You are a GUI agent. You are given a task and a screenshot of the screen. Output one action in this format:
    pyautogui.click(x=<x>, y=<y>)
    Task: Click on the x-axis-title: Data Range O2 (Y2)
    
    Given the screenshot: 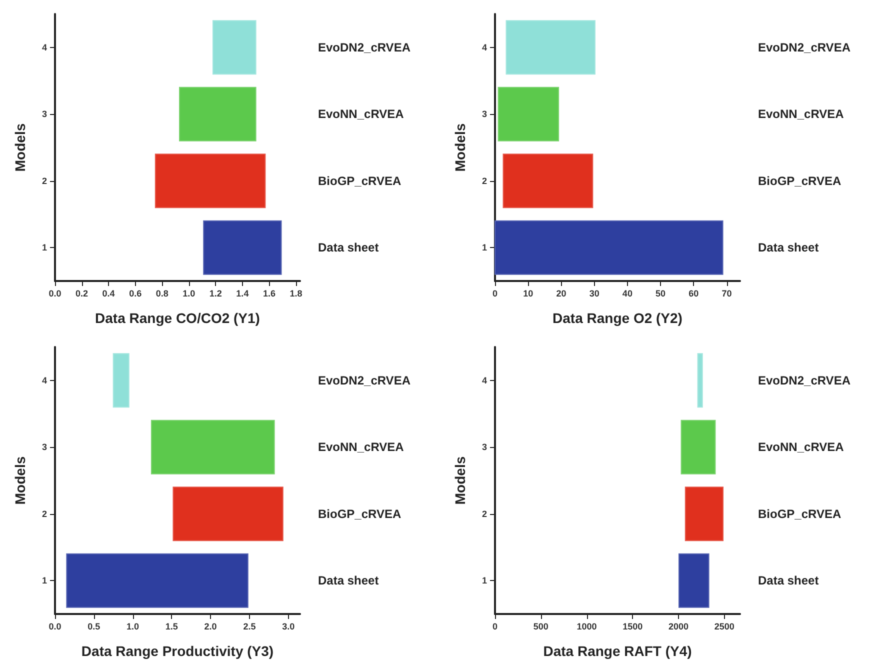 What is the action you would take?
    pyautogui.click(x=617, y=318)
    